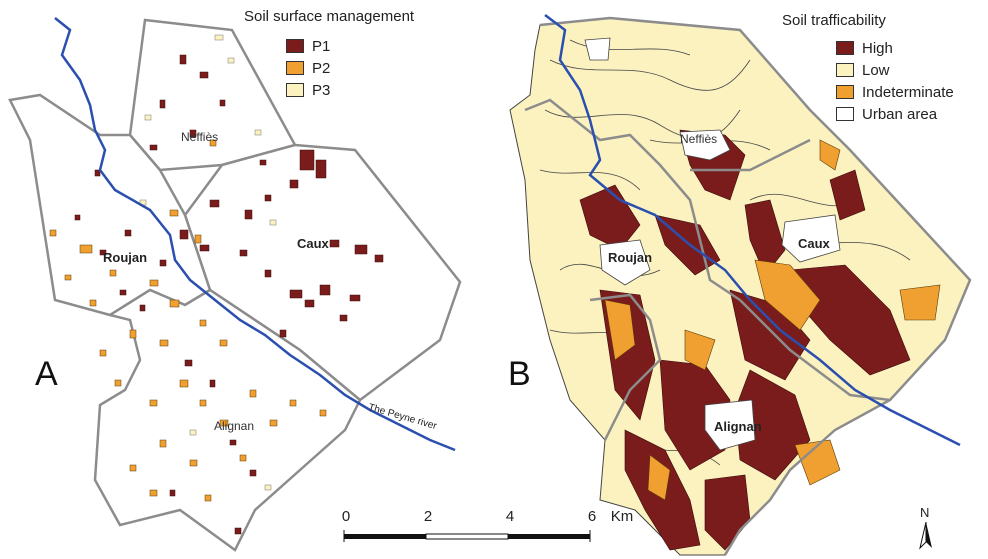 This screenshot has height=559, width=988. What do you see at coordinates (308, 46) in the screenshot?
I see `legend-item-p1: P1` at bounding box center [308, 46].